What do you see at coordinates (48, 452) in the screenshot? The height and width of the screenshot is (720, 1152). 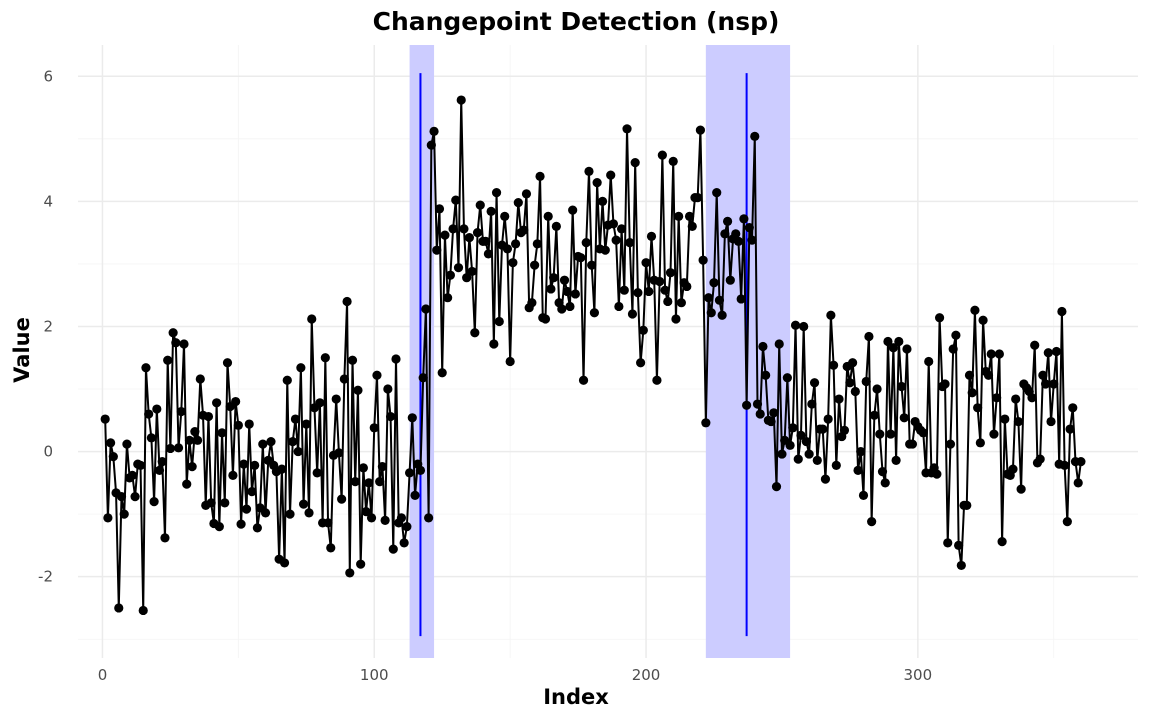 I see `y-tick-label: 0` at bounding box center [48, 452].